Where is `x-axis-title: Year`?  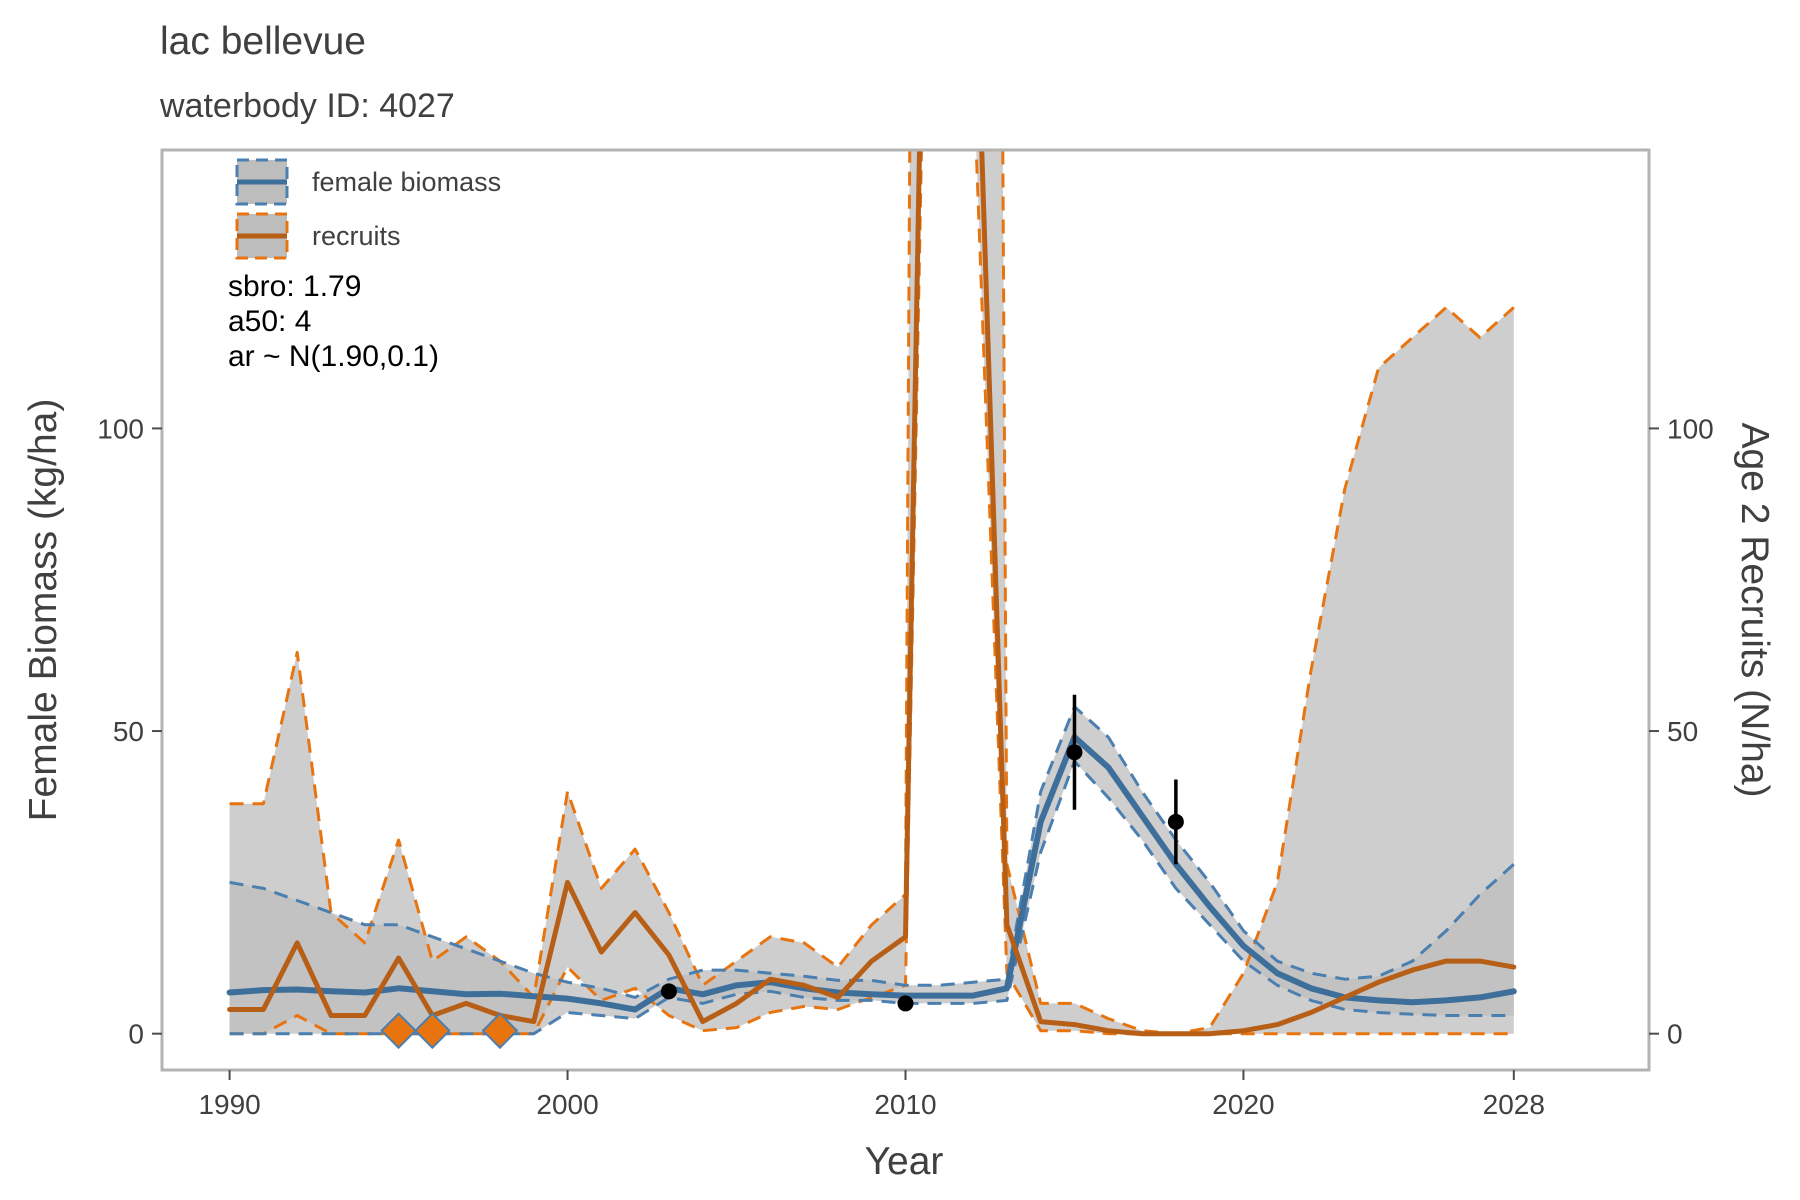
x-axis-title: Year is located at coordinates (904, 1161).